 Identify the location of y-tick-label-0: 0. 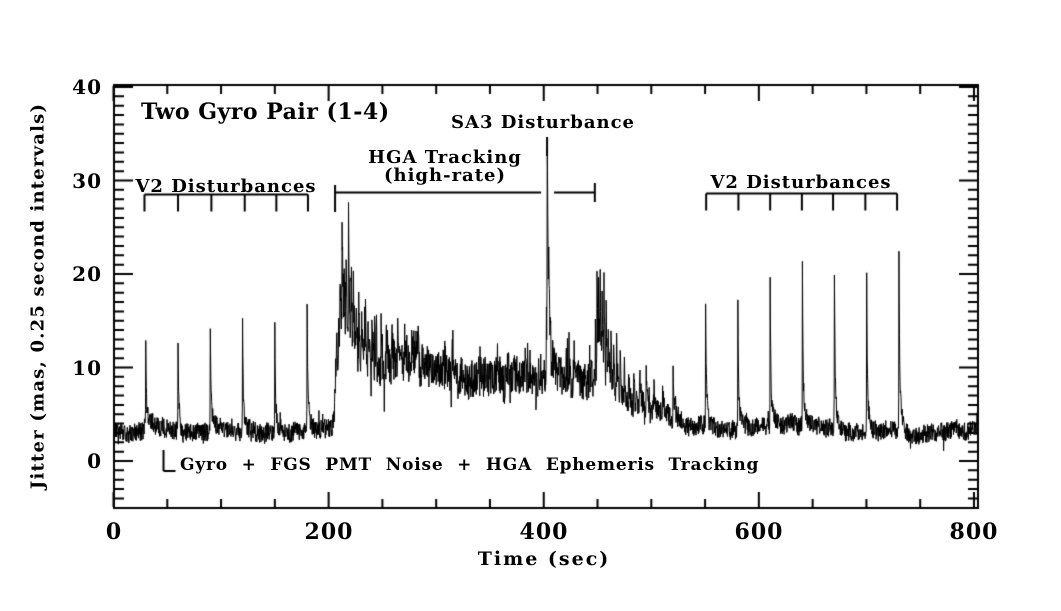
(94, 461).